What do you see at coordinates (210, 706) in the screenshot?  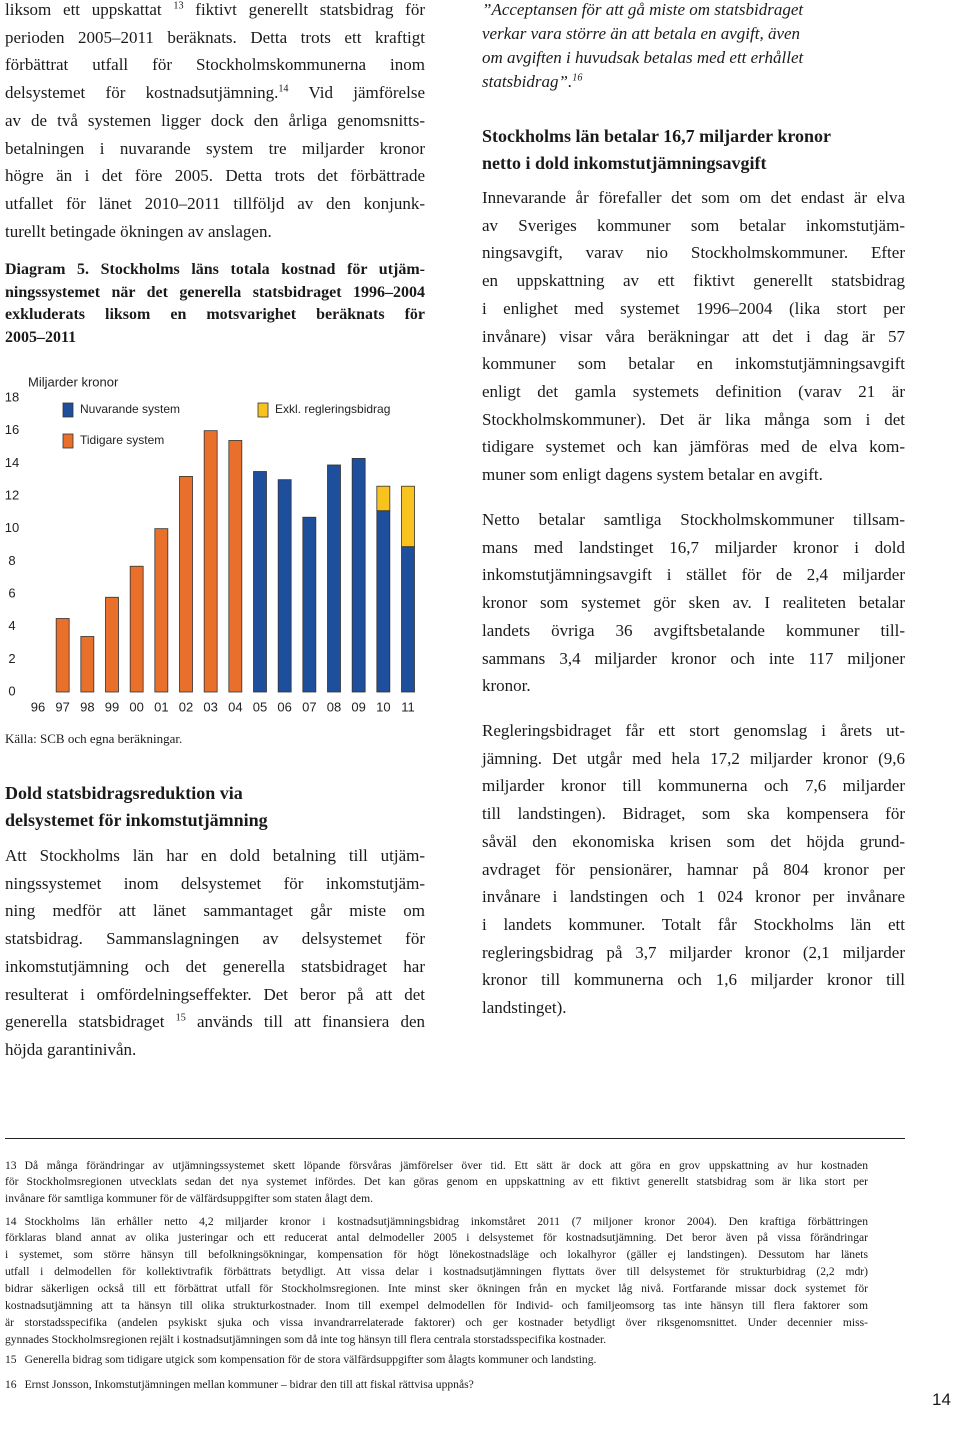 I see `x-tick-label: 03` at bounding box center [210, 706].